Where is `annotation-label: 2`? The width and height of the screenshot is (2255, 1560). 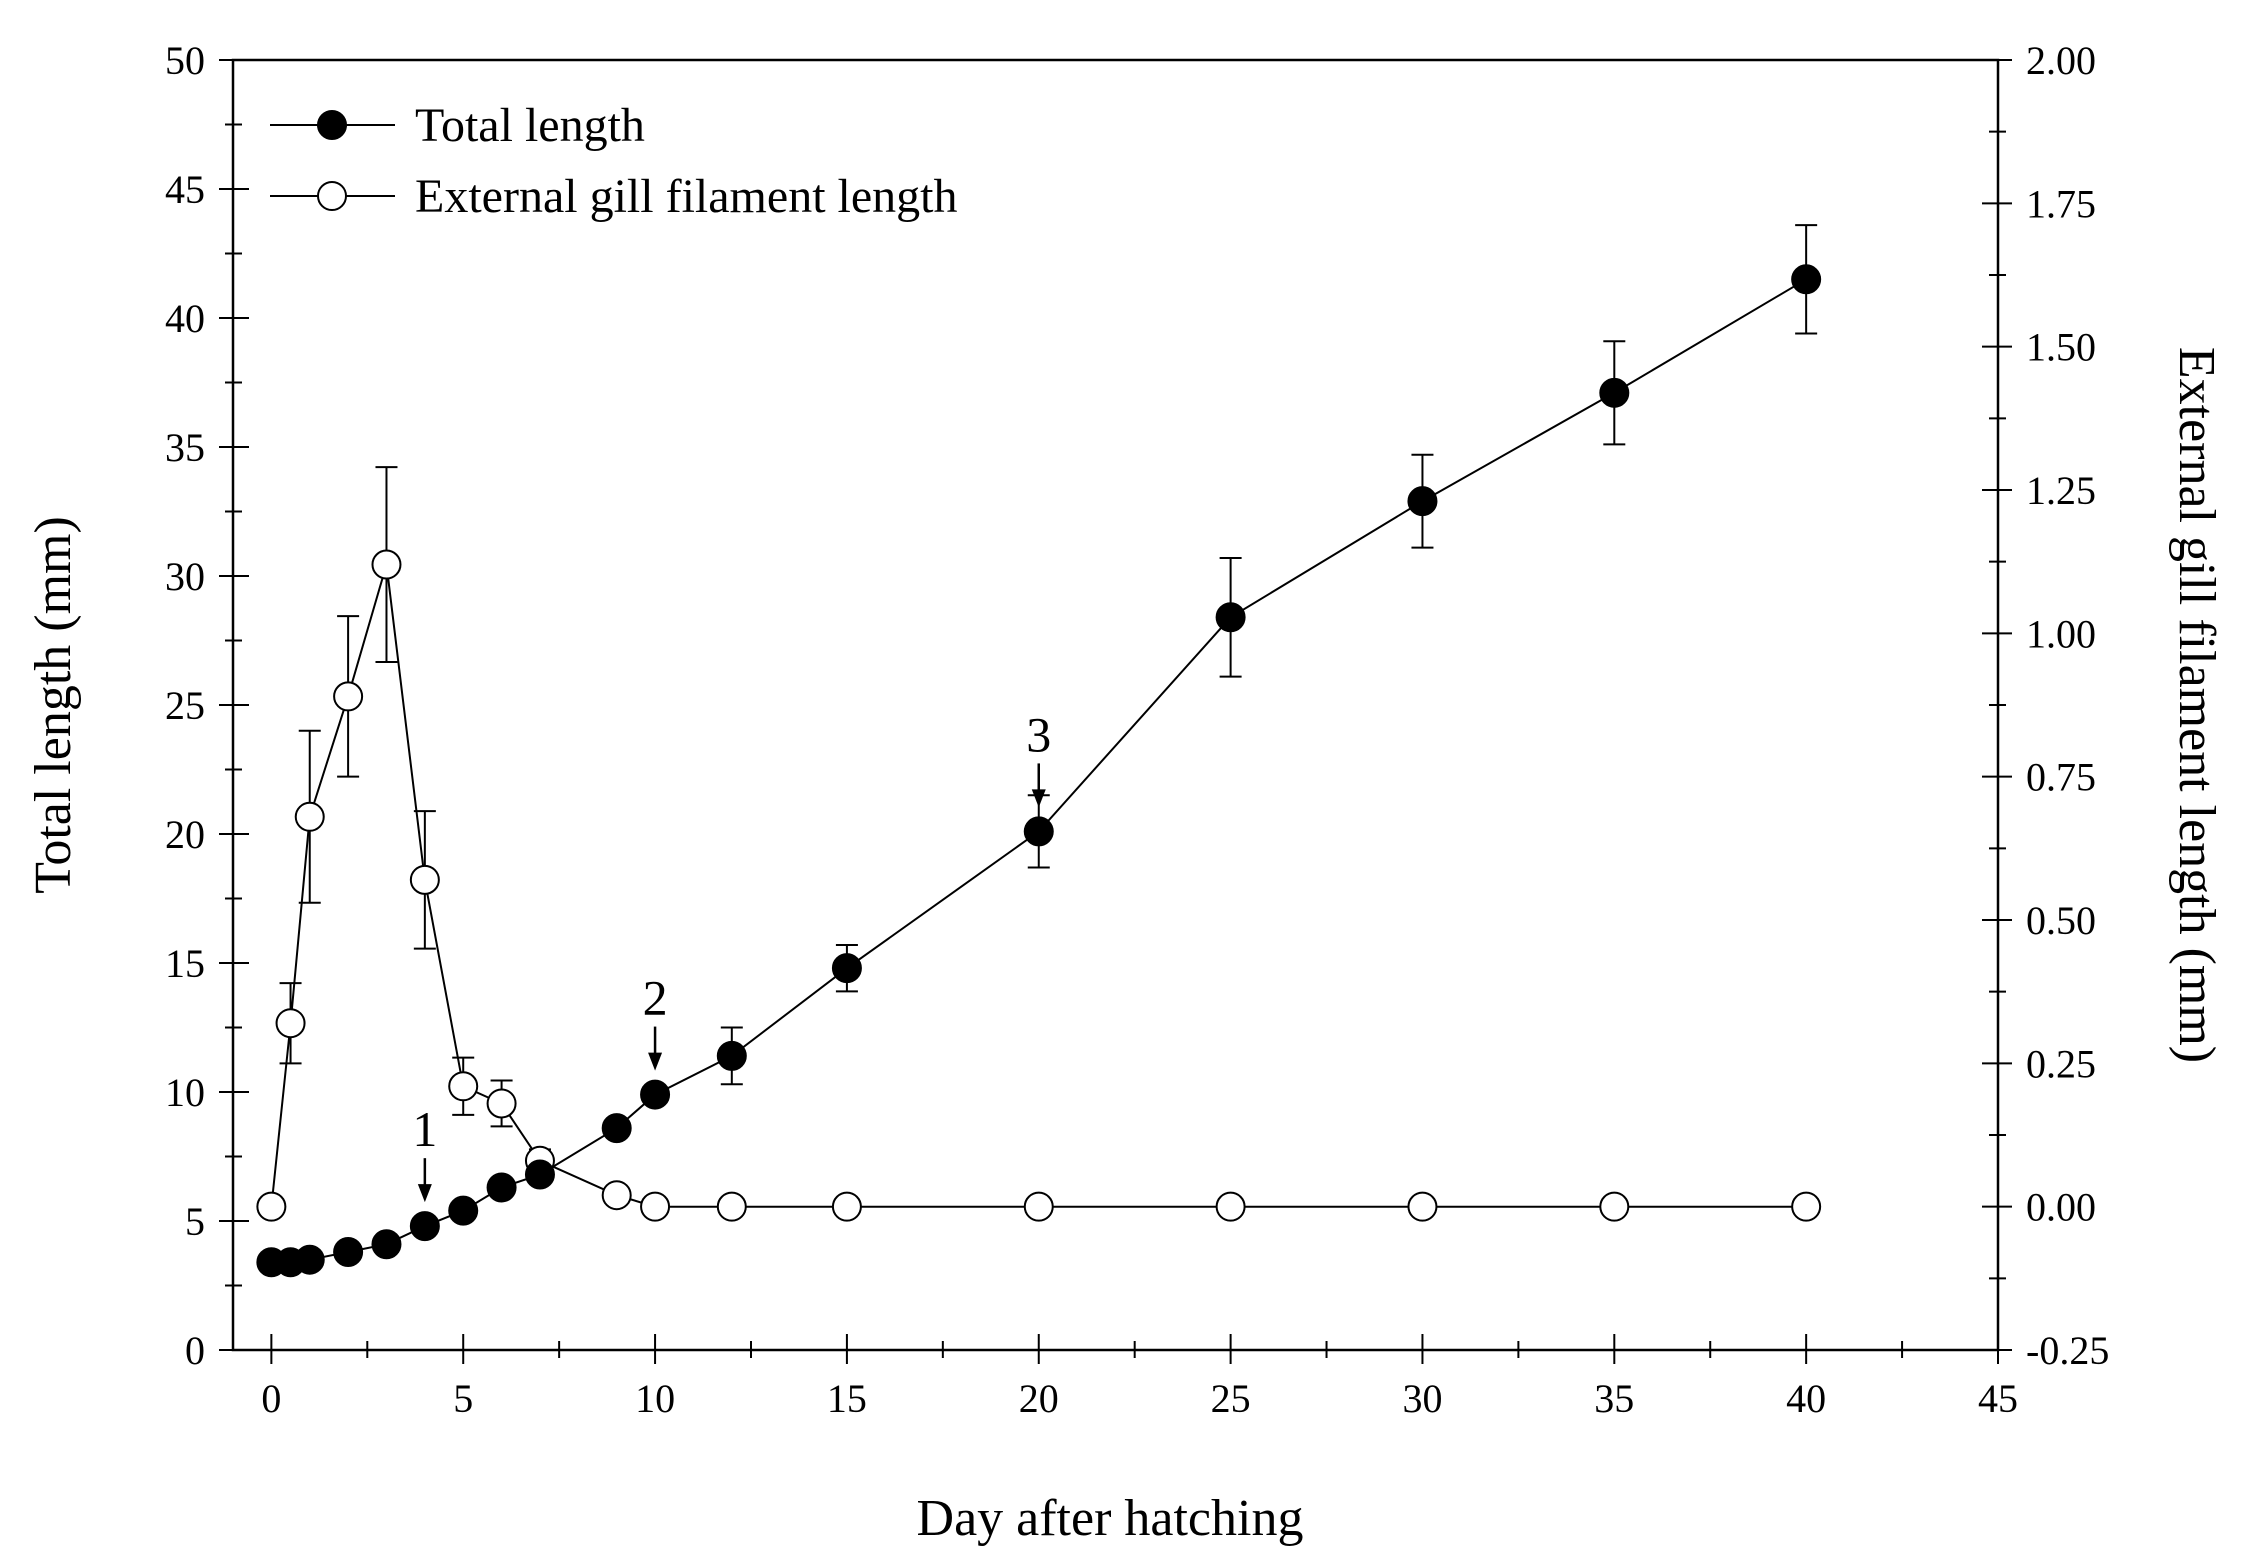
annotation-label: 2 is located at coordinates (655, 998).